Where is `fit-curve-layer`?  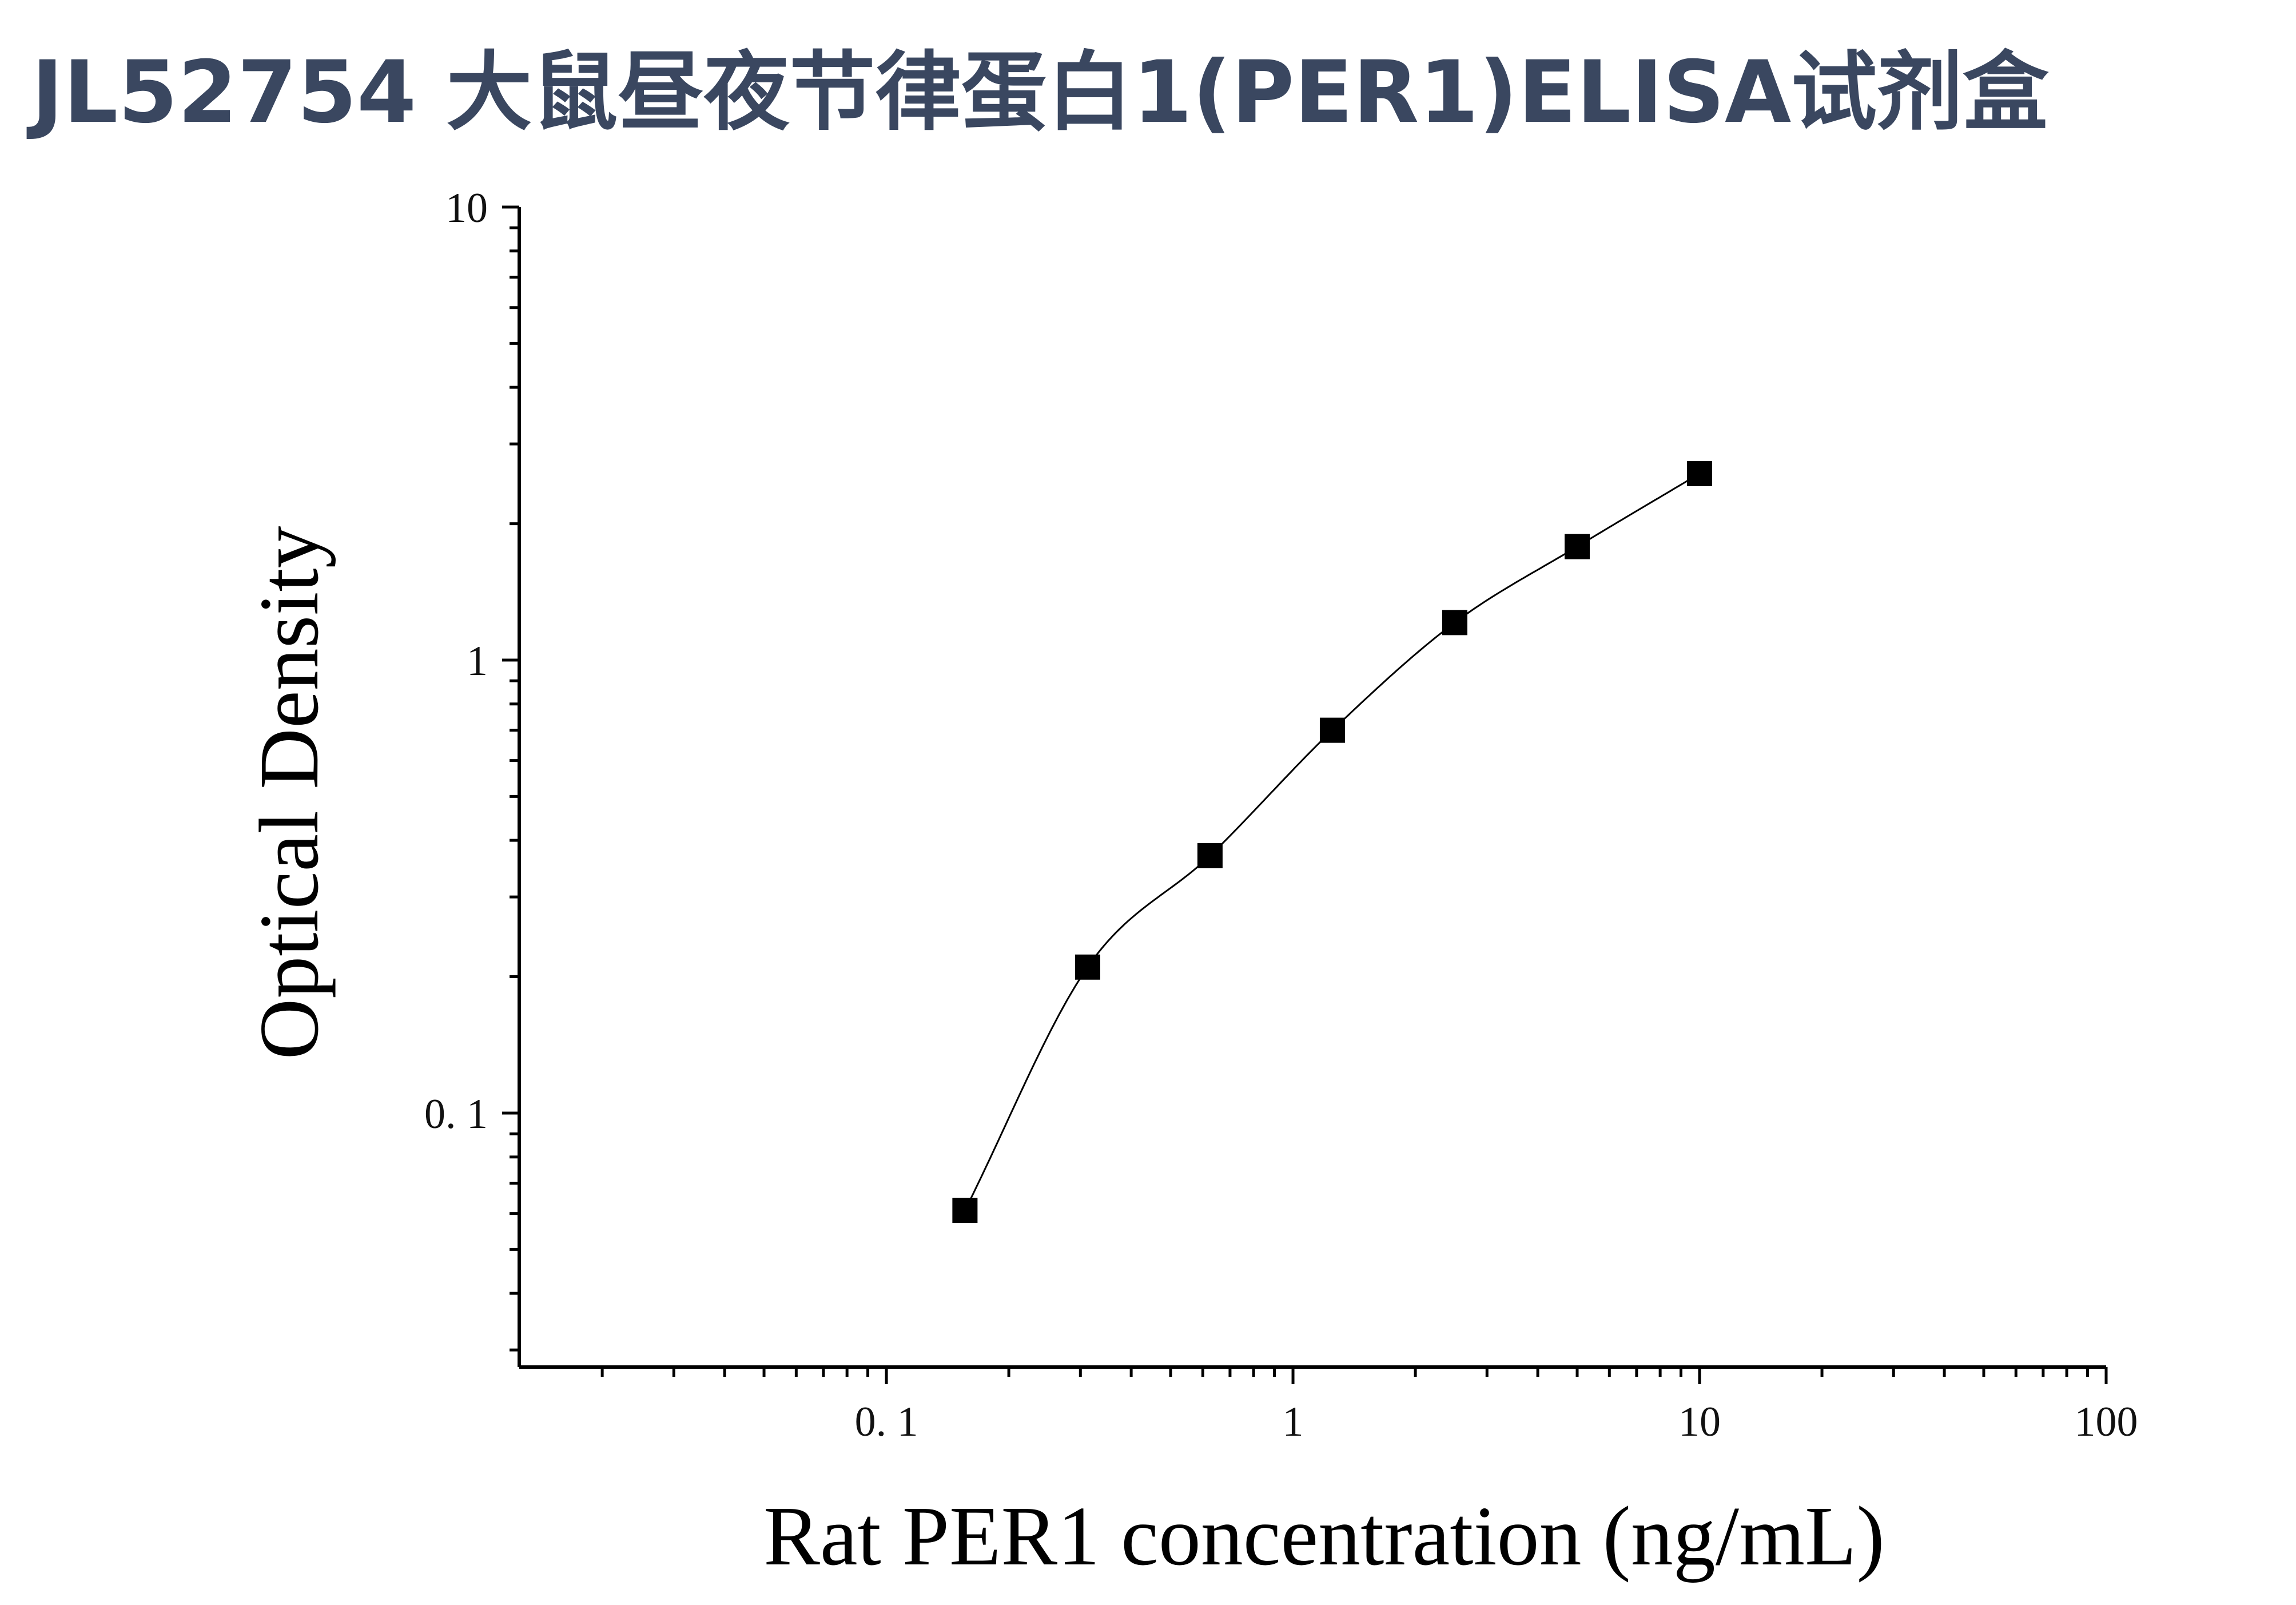 fit-curve-layer is located at coordinates (1332, 842).